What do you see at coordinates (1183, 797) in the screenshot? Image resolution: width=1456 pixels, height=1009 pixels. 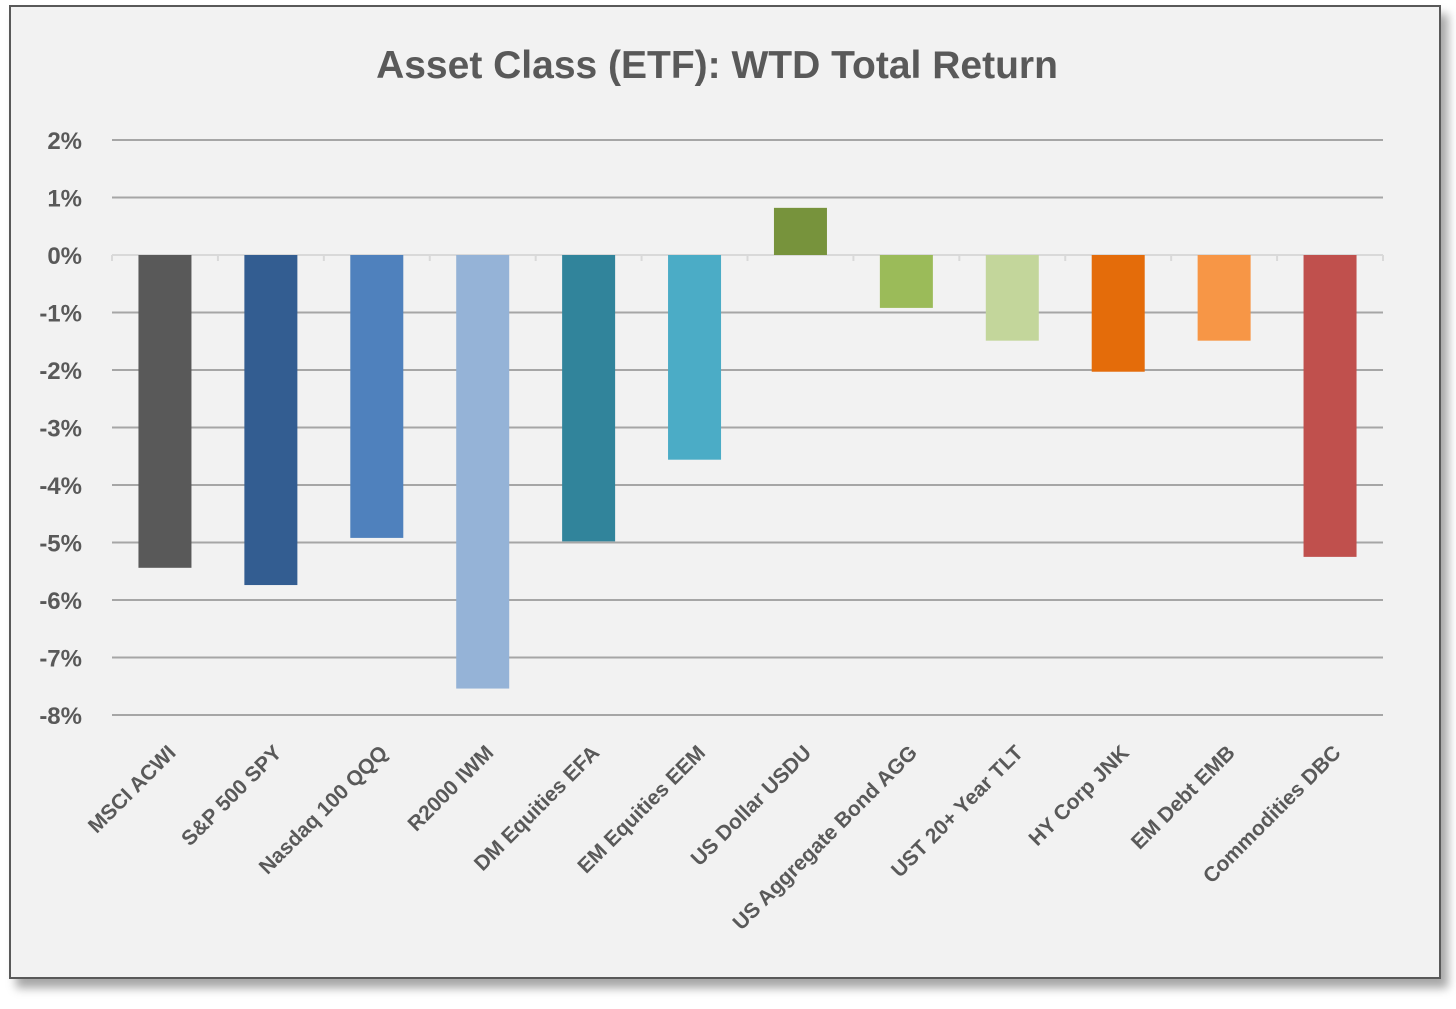 I see `x-tick-label: EM Debt EMB` at bounding box center [1183, 797].